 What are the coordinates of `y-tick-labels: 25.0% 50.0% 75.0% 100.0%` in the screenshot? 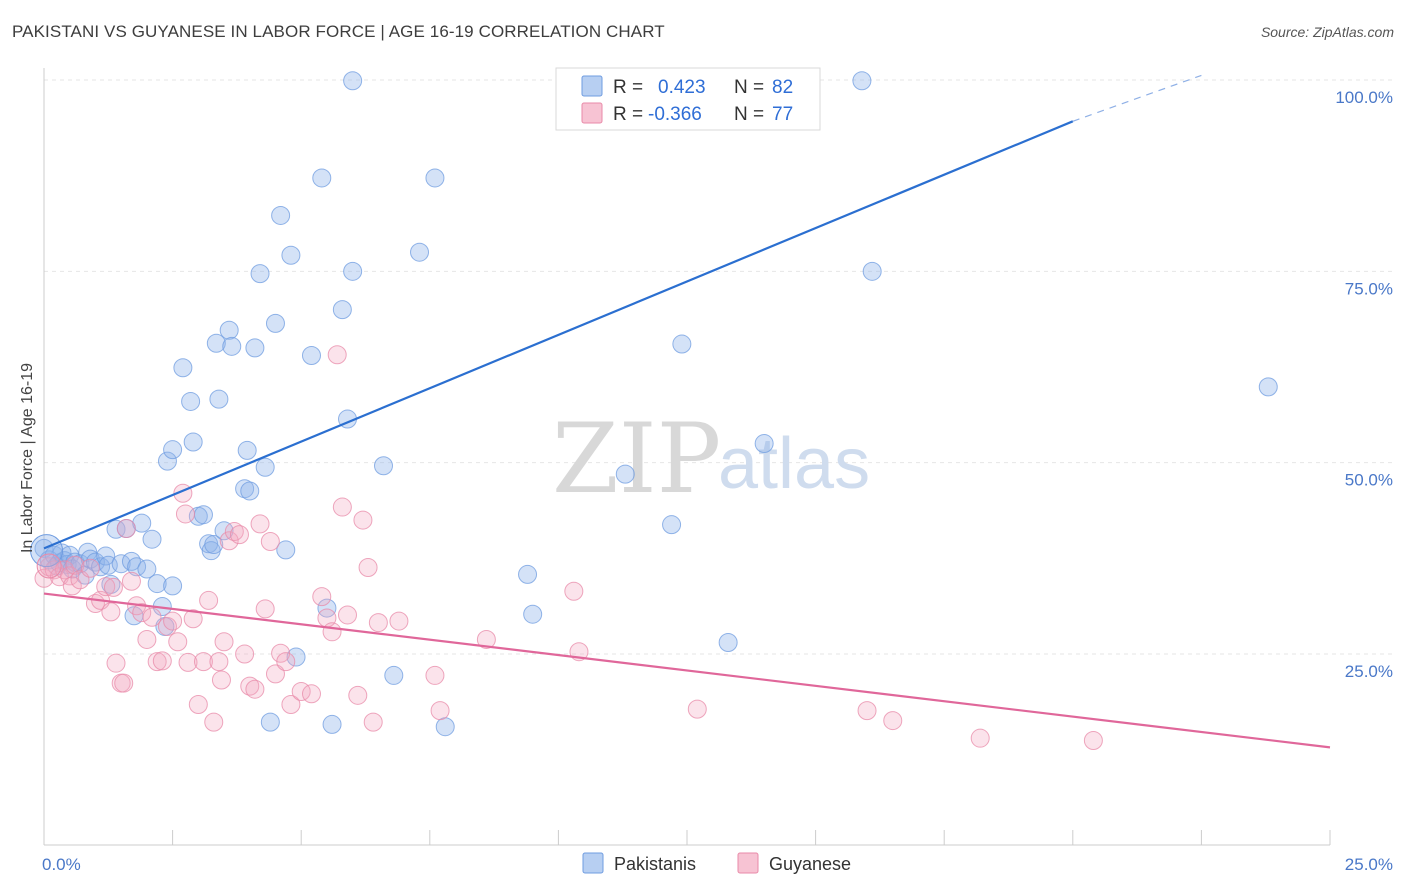 It's located at (1364, 384).